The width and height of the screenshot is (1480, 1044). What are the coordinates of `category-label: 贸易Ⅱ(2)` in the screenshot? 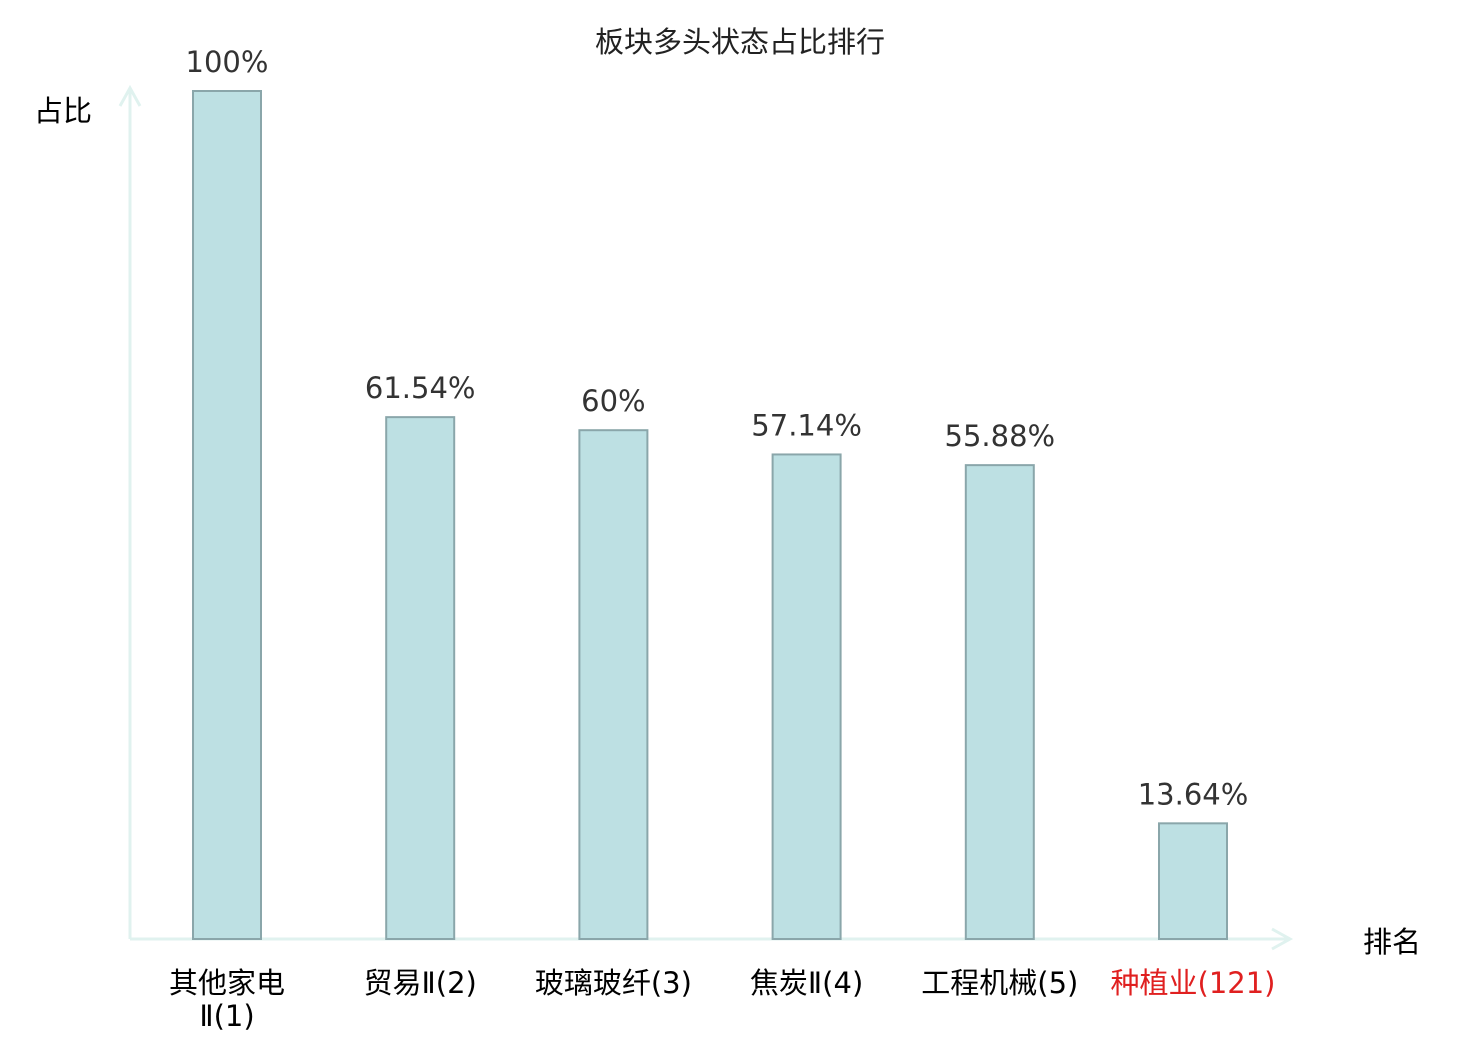 It's located at (420, 983).